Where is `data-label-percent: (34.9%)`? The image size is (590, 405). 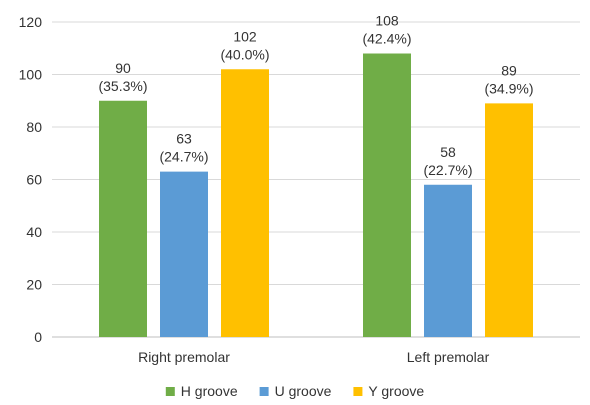
data-label-percent: (34.9%) is located at coordinates (508, 88).